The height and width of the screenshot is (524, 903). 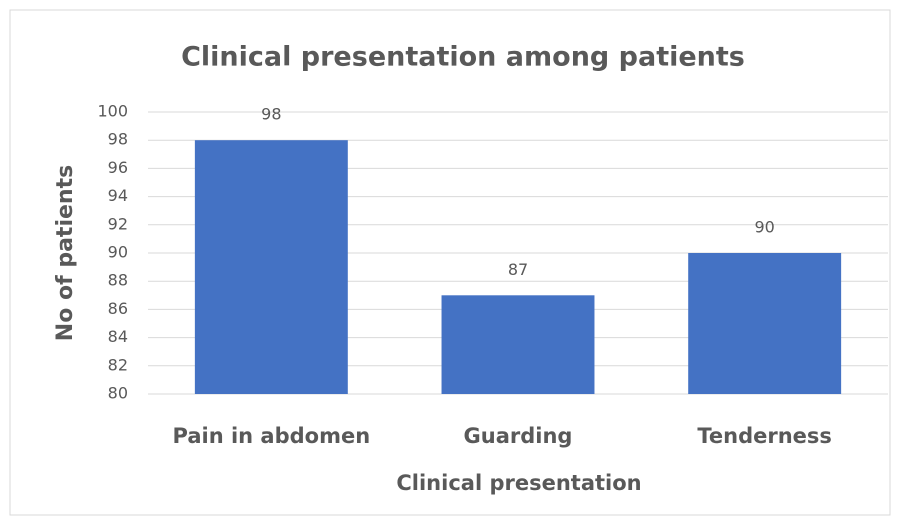 What do you see at coordinates (518, 436) in the screenshot?
I see `x-tick-label: Guarding` at bounding box center [518, 436].